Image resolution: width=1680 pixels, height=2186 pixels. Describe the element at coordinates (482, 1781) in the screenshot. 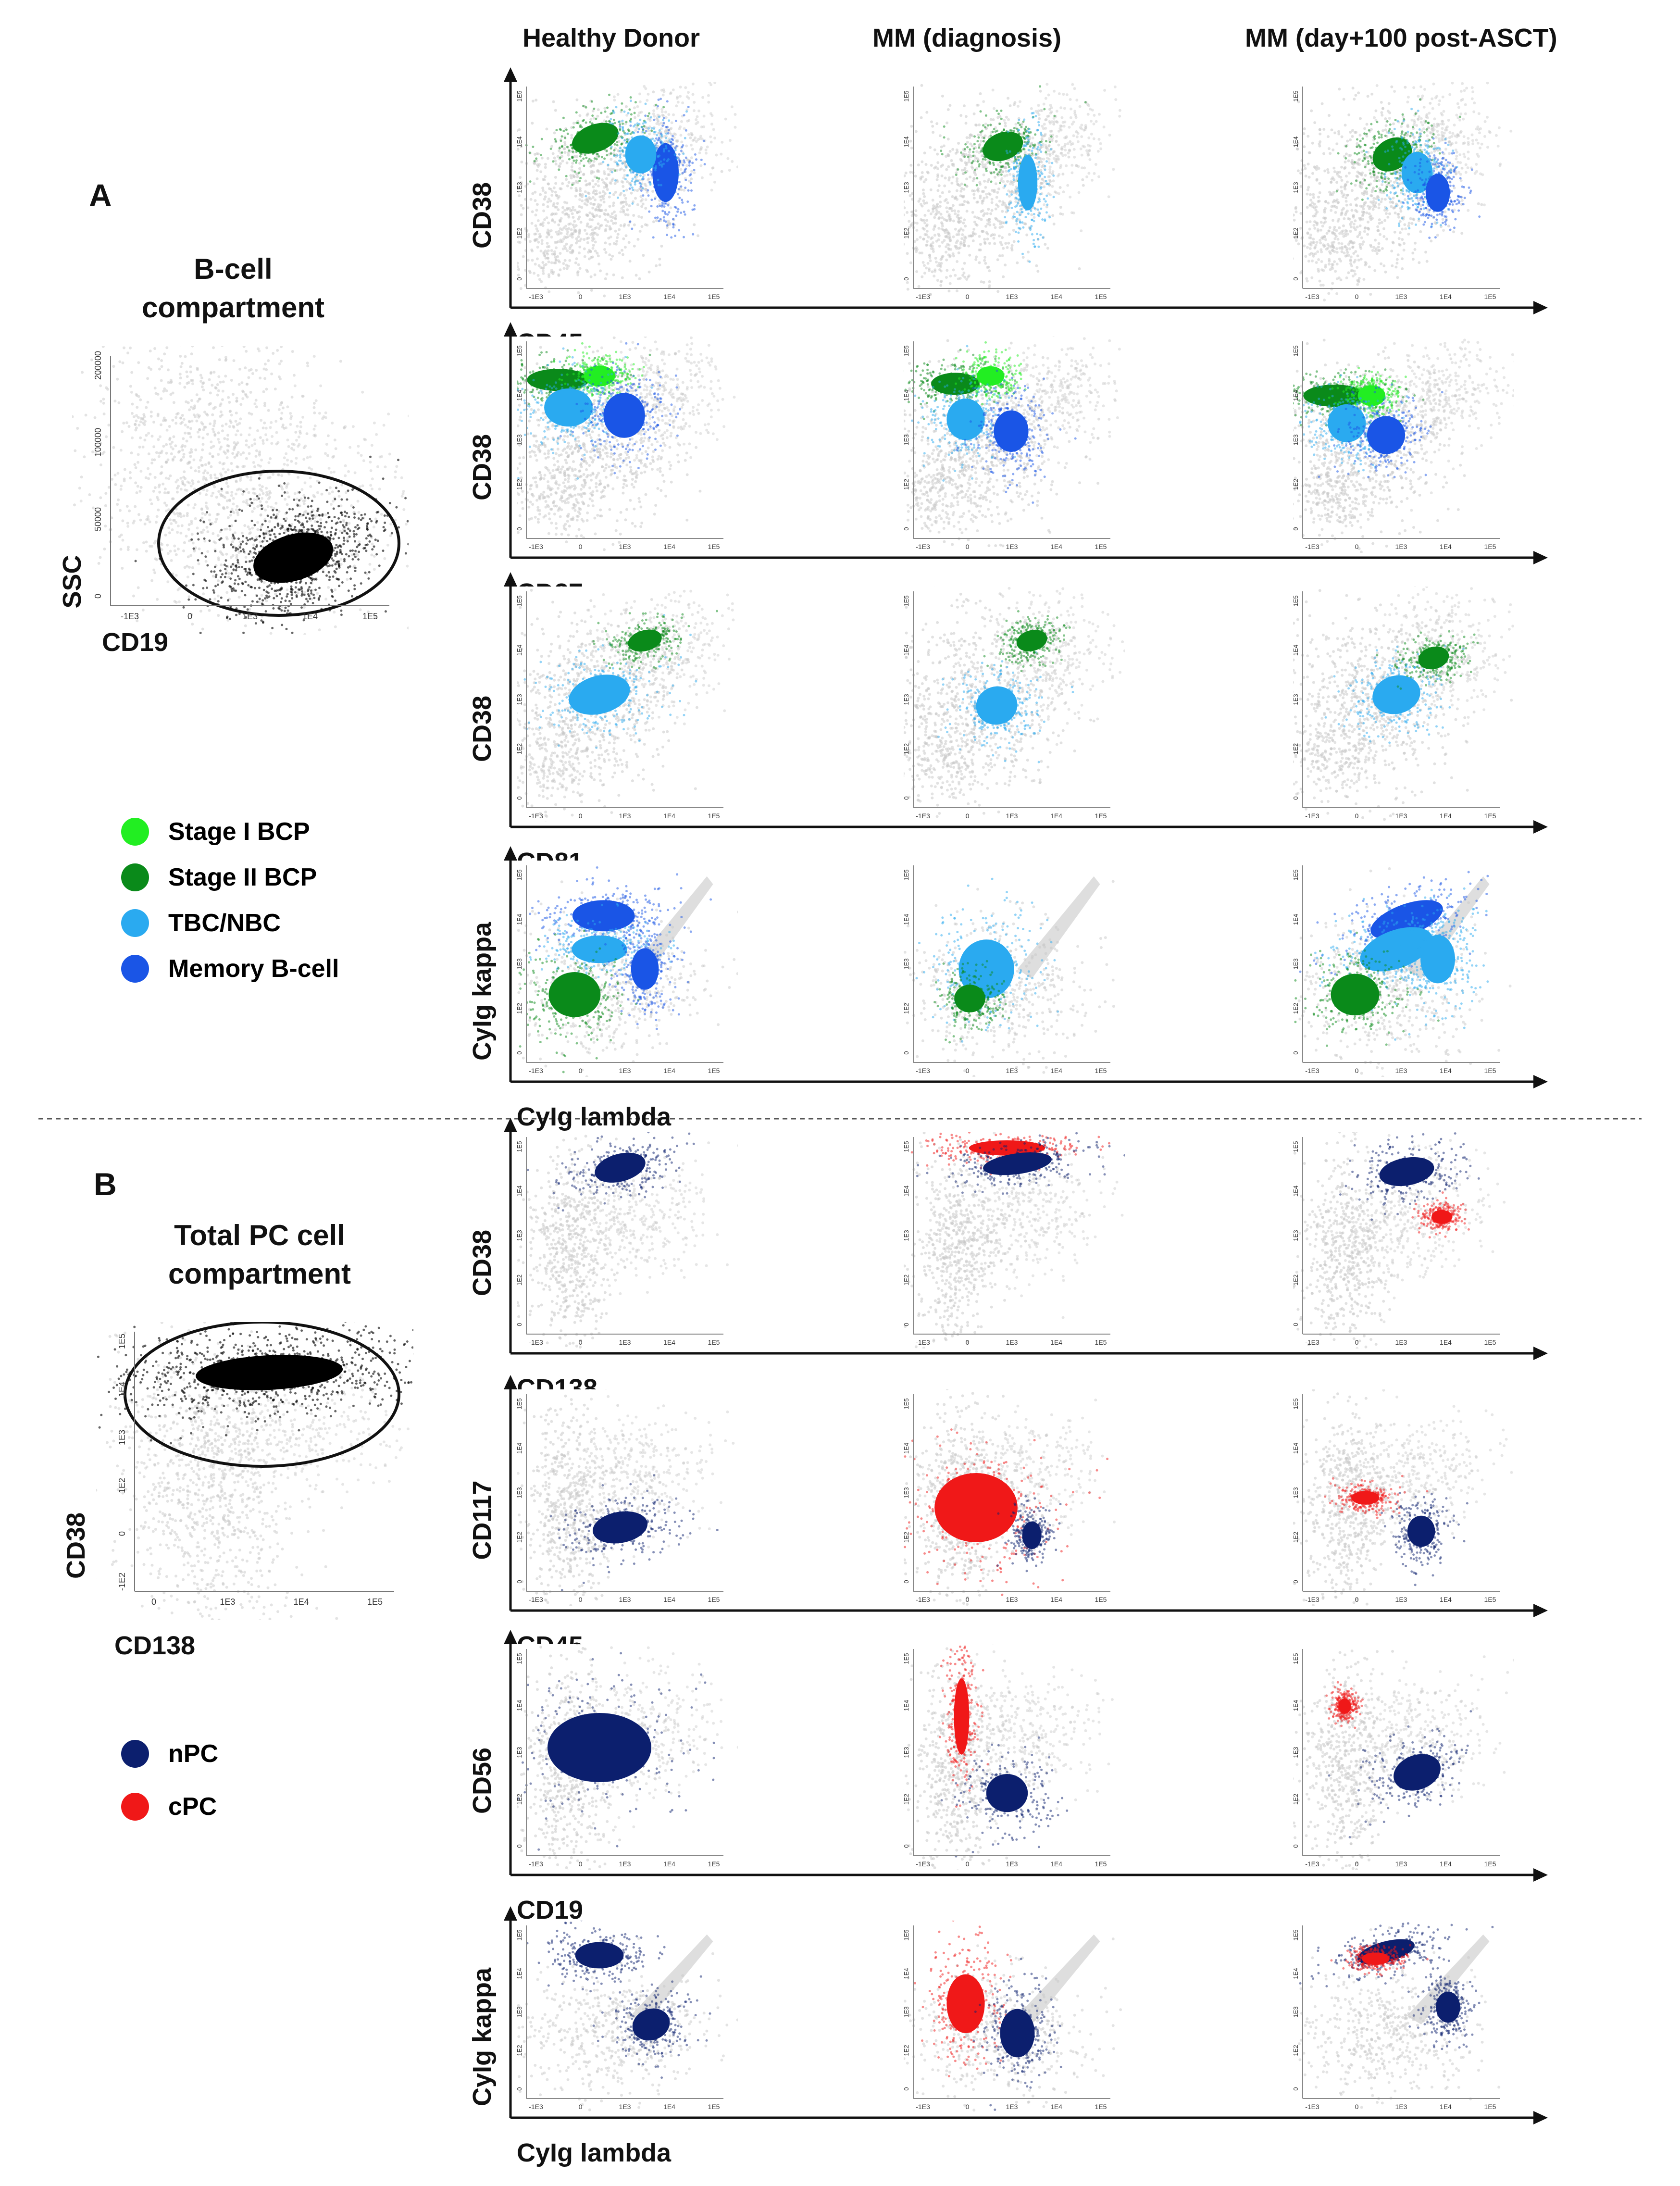

I see `row-y-label: CD56` at that location.